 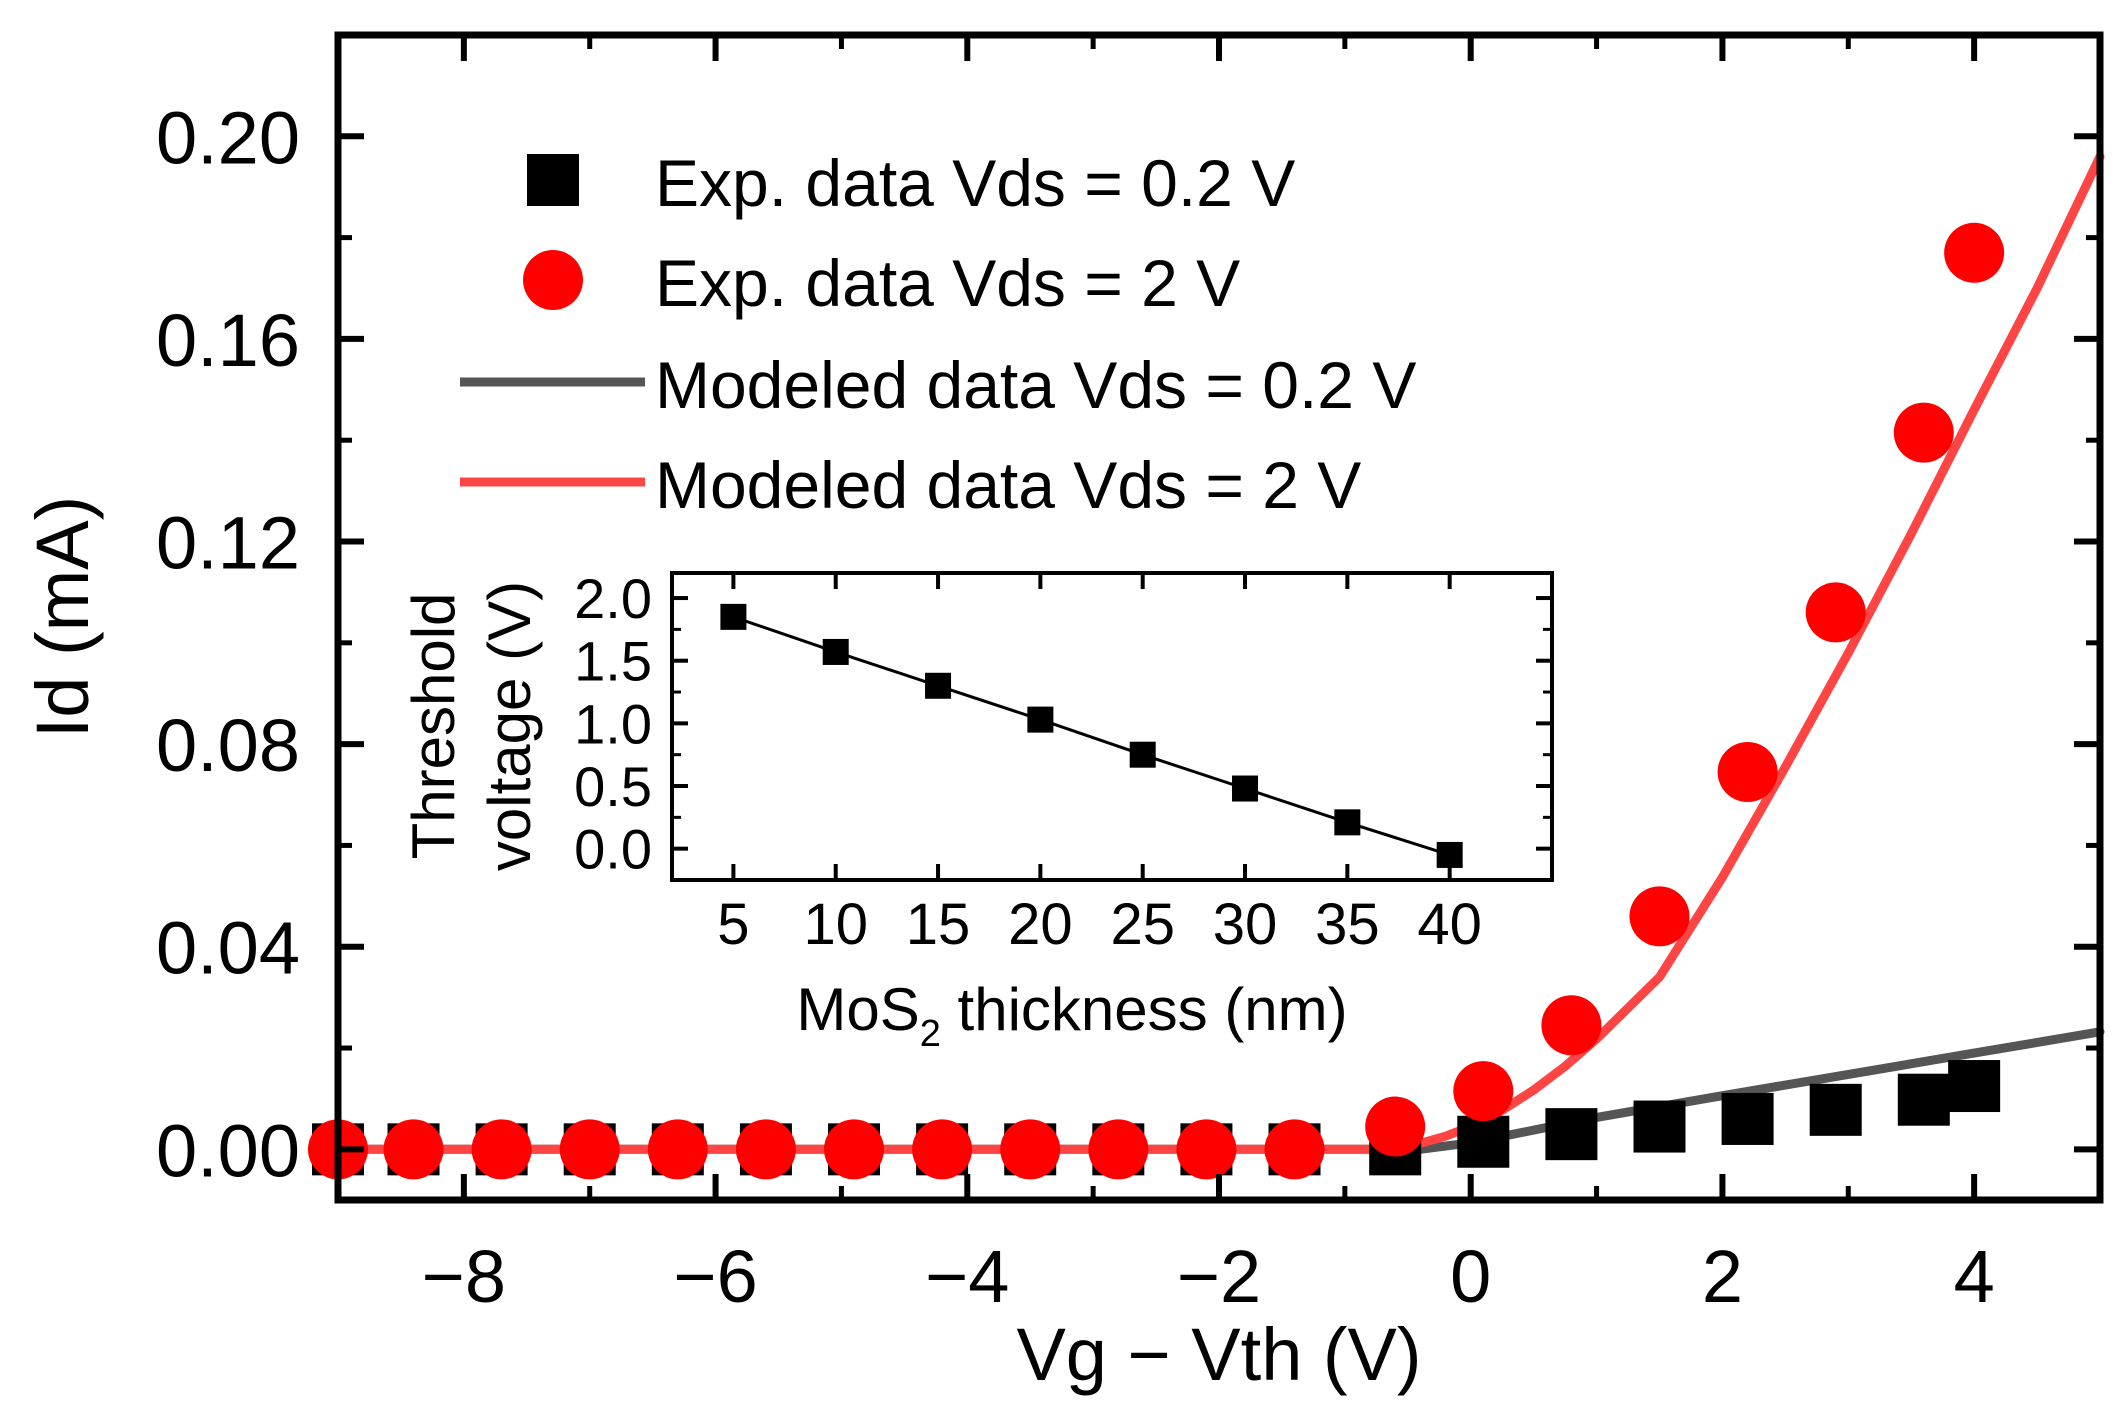 What do you see at coordinates (613, 786) in the screenshot?
I see `inset-y-tick-label: 0.5` at bounding box center [613, 786].